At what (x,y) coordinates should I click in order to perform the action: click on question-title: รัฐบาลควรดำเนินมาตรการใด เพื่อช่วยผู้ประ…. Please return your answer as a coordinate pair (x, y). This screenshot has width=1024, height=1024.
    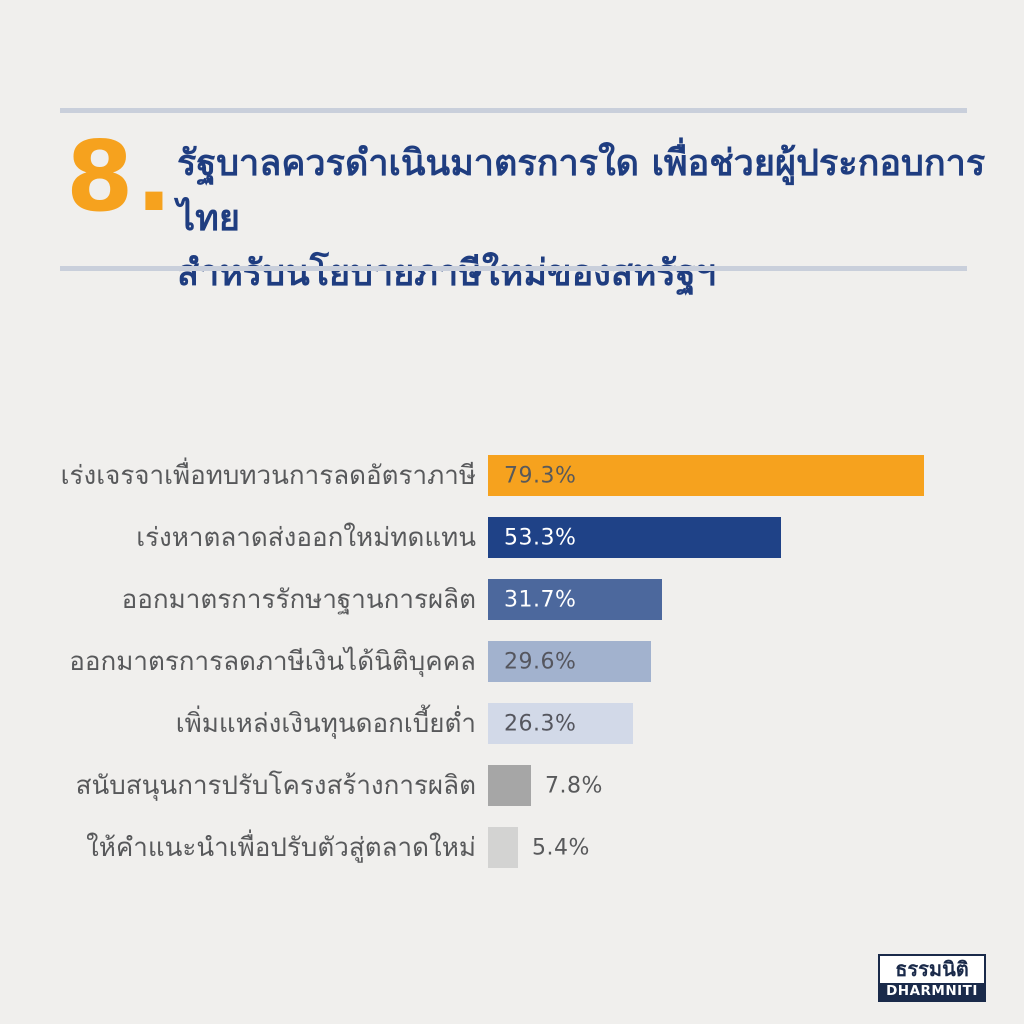
    Looking at the image, I should click on (582, 218).